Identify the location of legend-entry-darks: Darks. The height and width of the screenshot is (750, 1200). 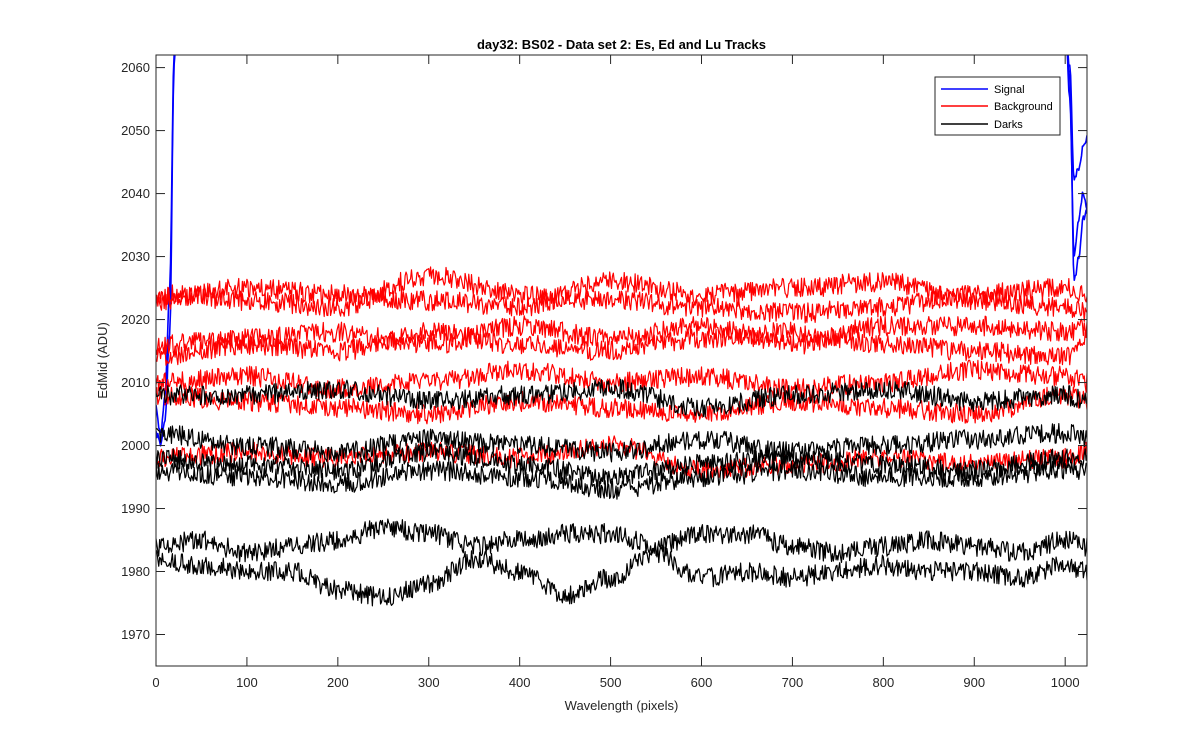
(1008, 125).